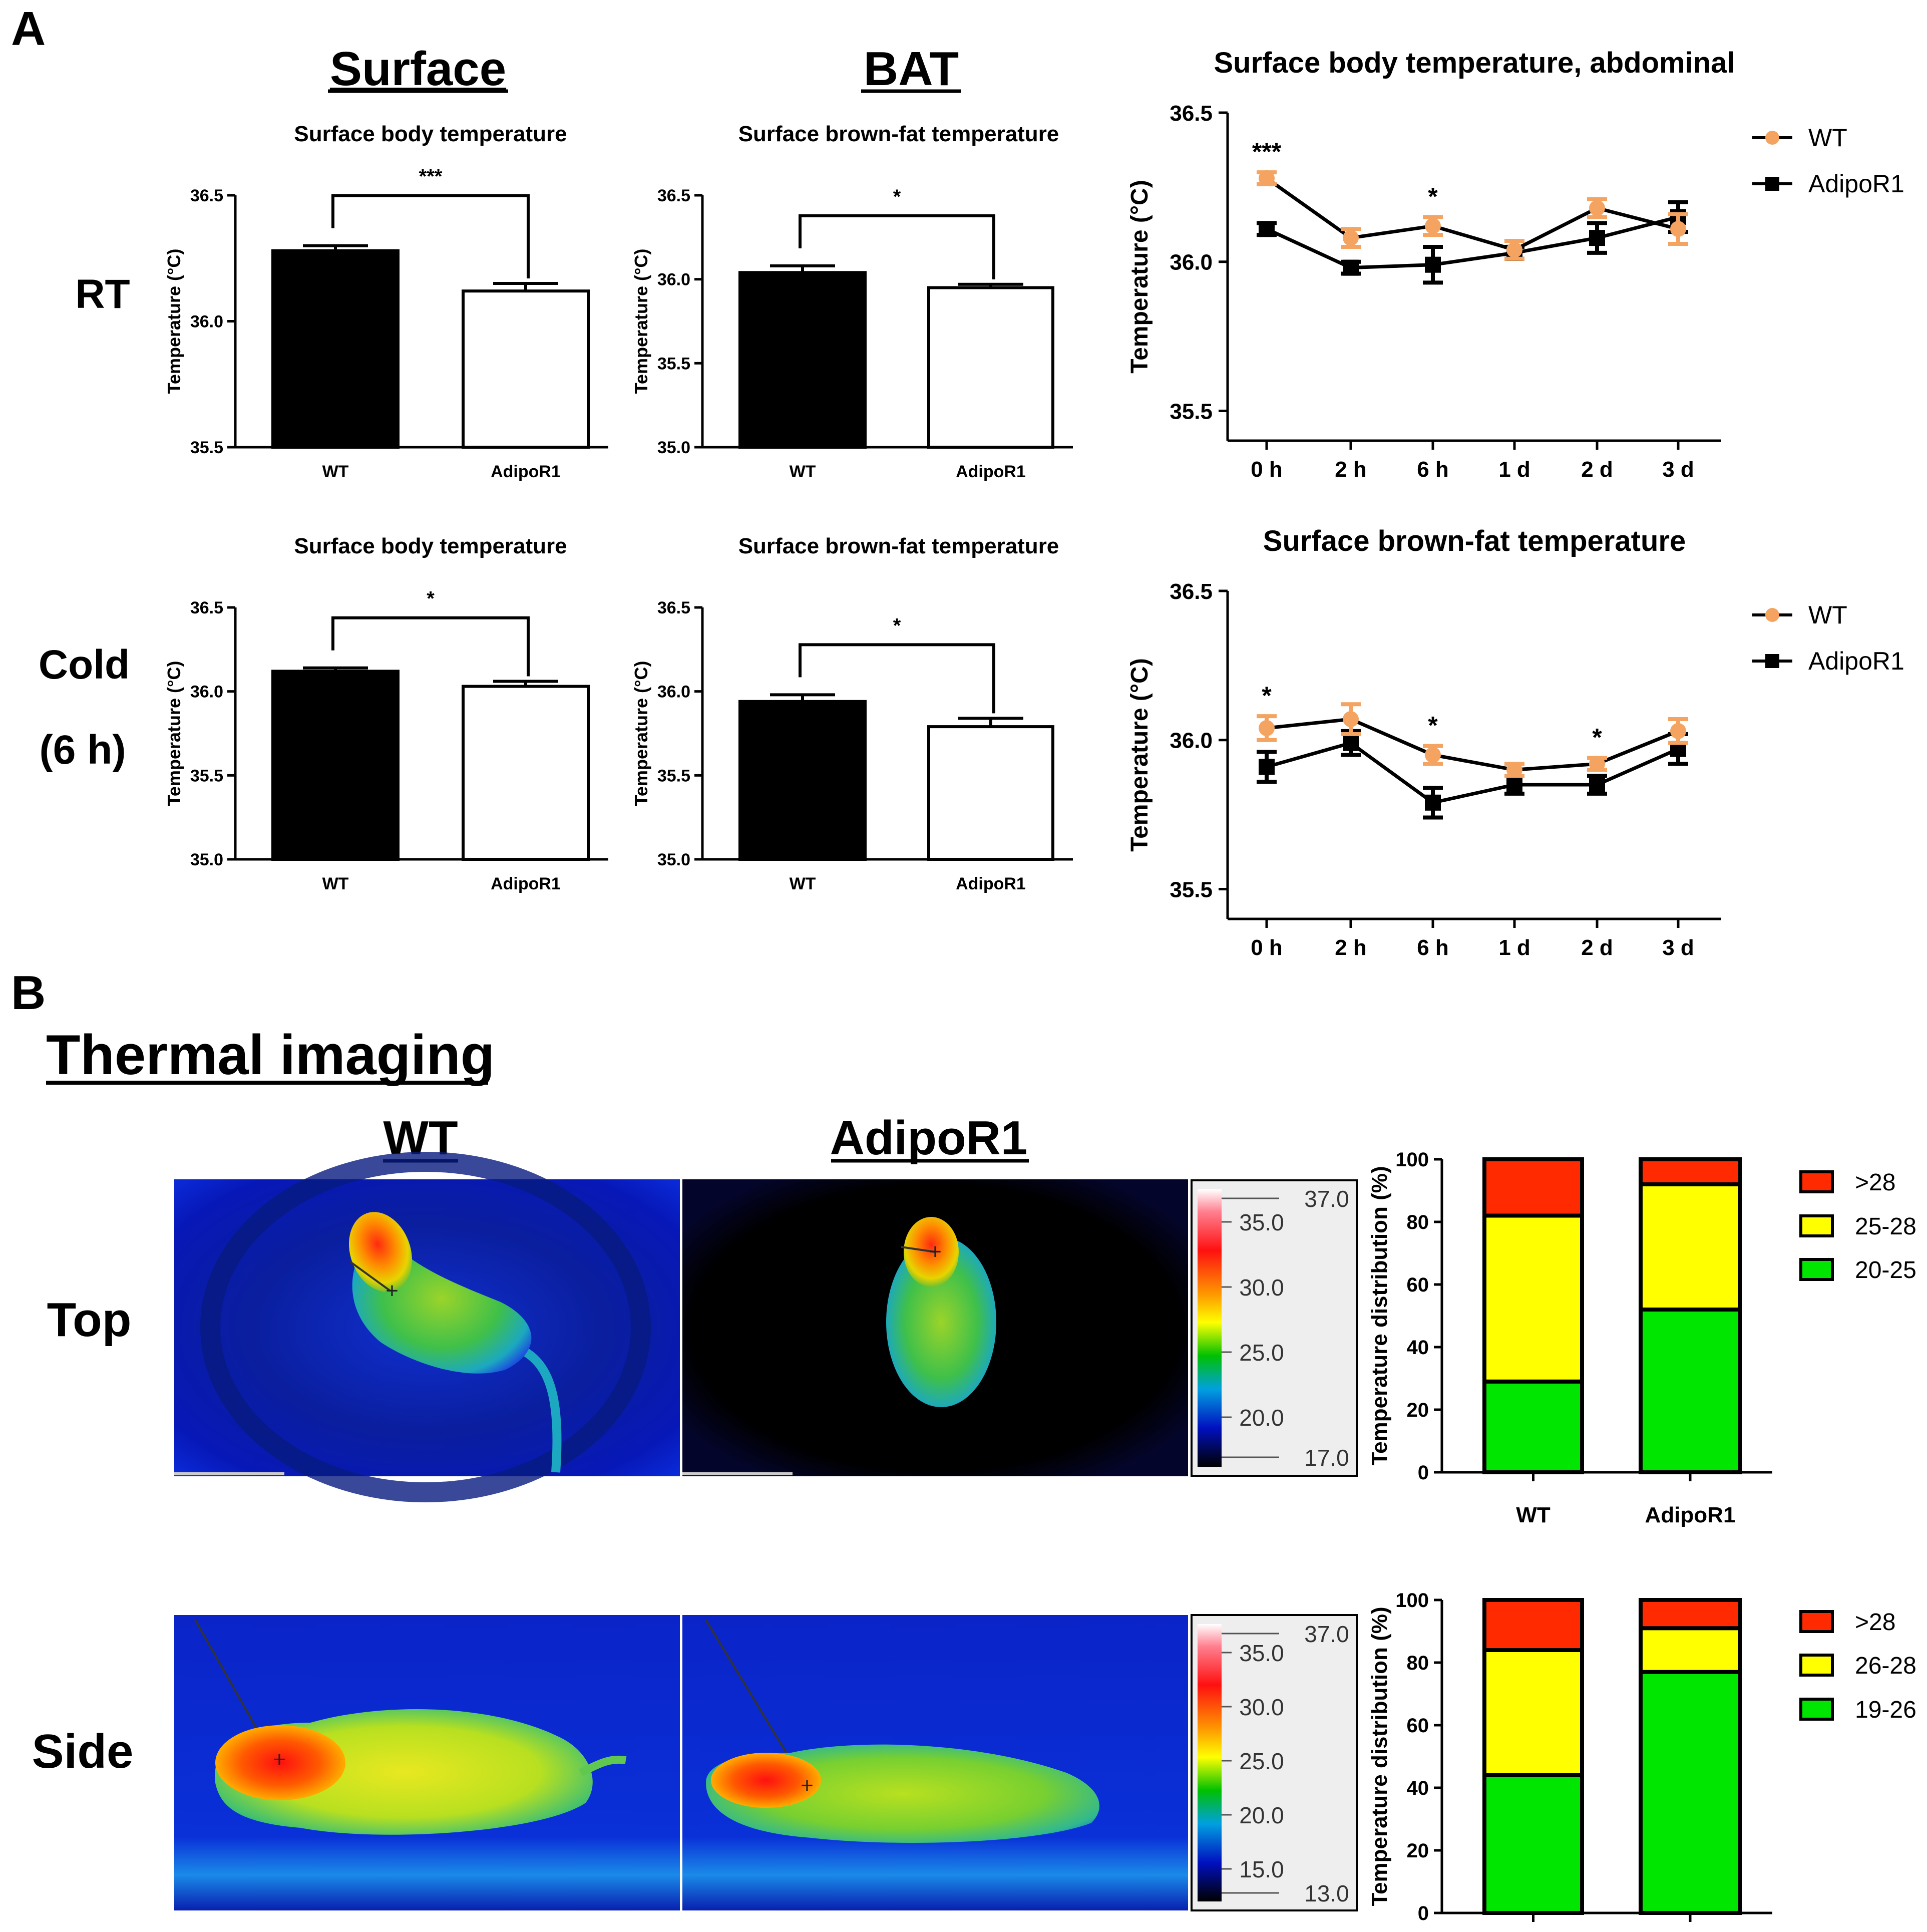  Describe the element at coordinates (89, 1320) in the screenshot. I see `row-label-top: Top` at that location.